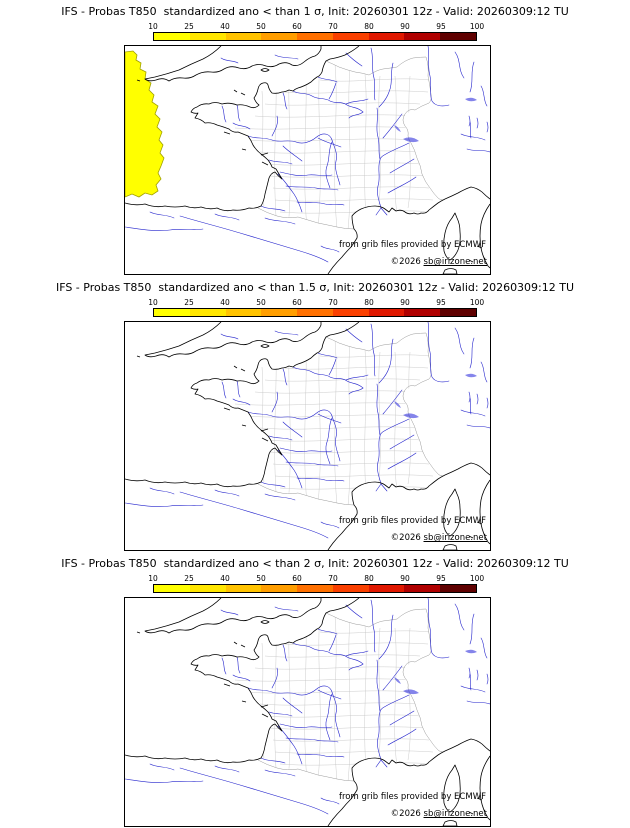 The height and width of the screenshot is (828, 630). Describe the element at coordinates (145, 124) in the screenshot. I see `probability-shaded-region` at that location.